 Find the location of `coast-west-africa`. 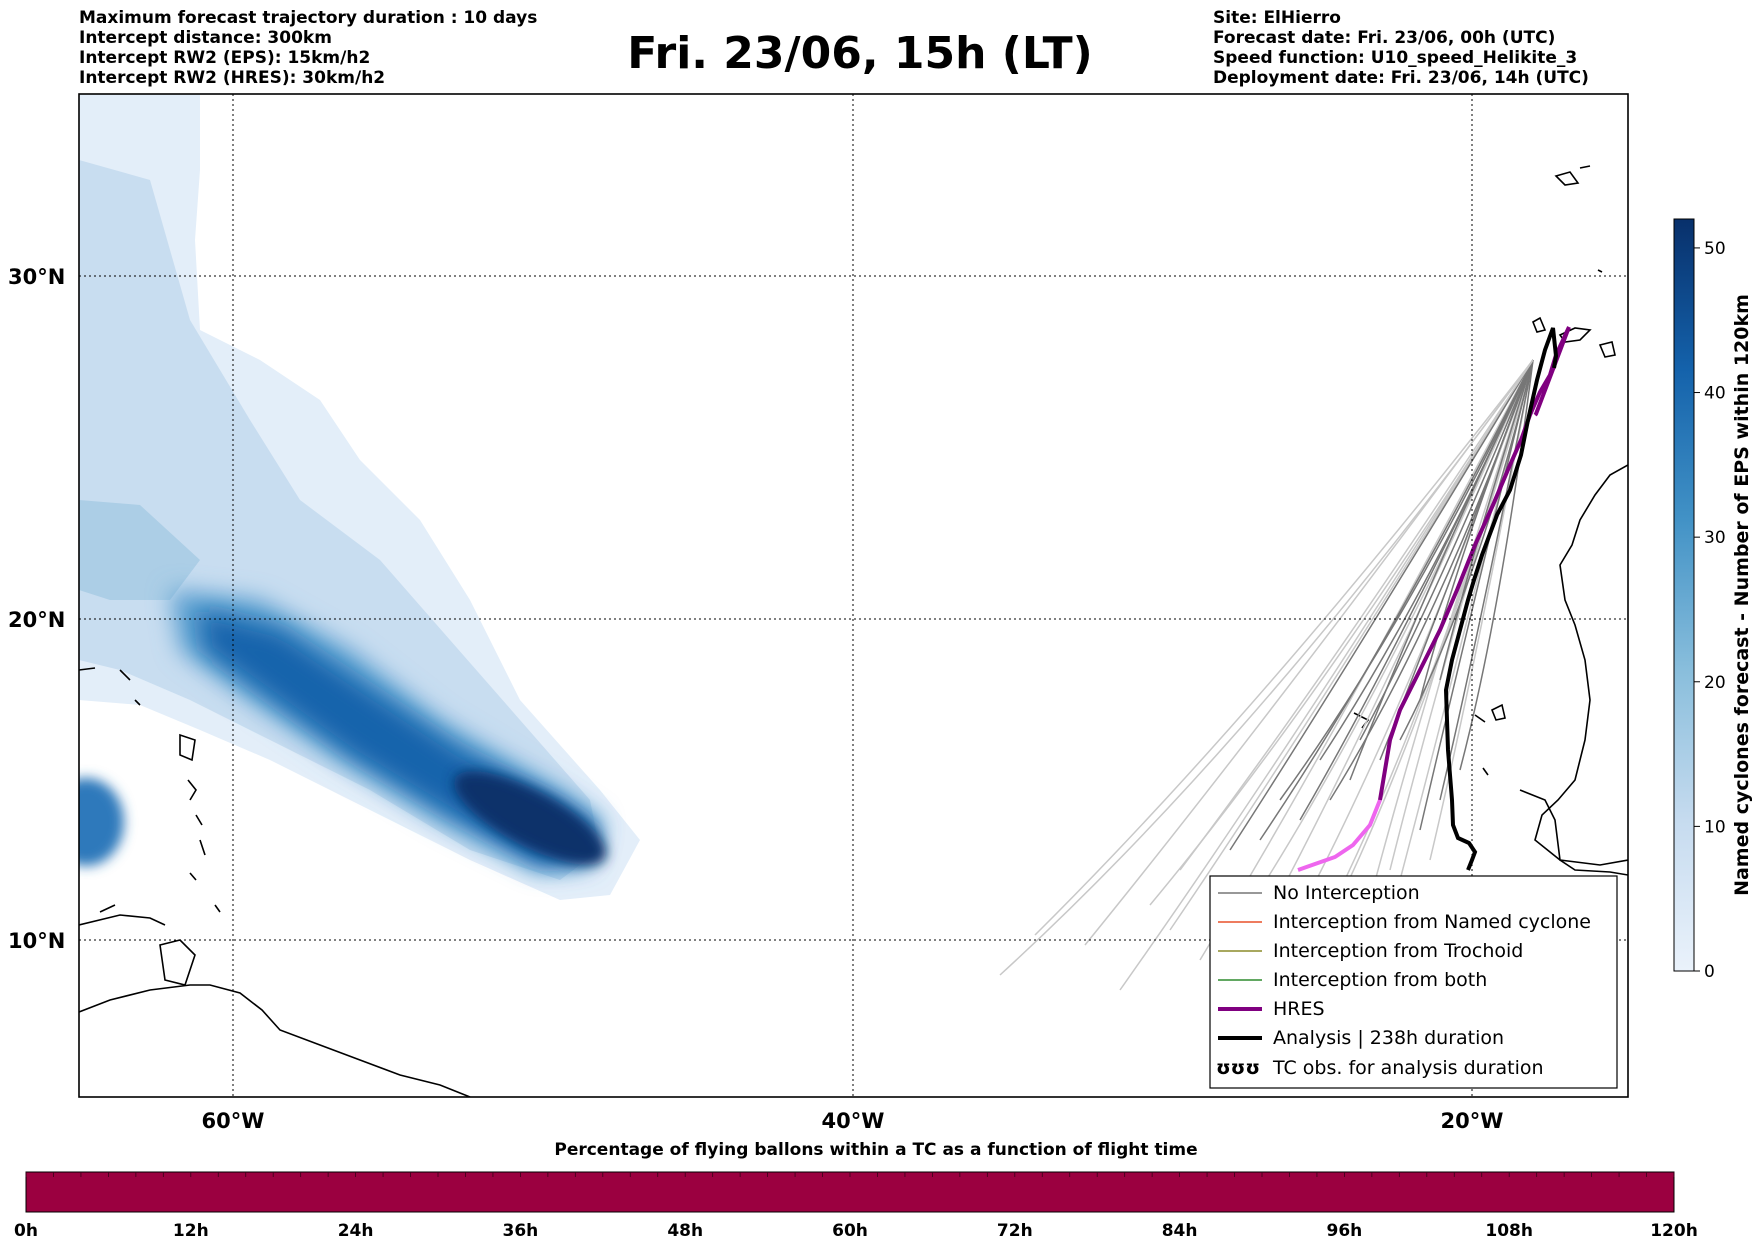

coast-west-africa is located at coordinates (1573, 832).